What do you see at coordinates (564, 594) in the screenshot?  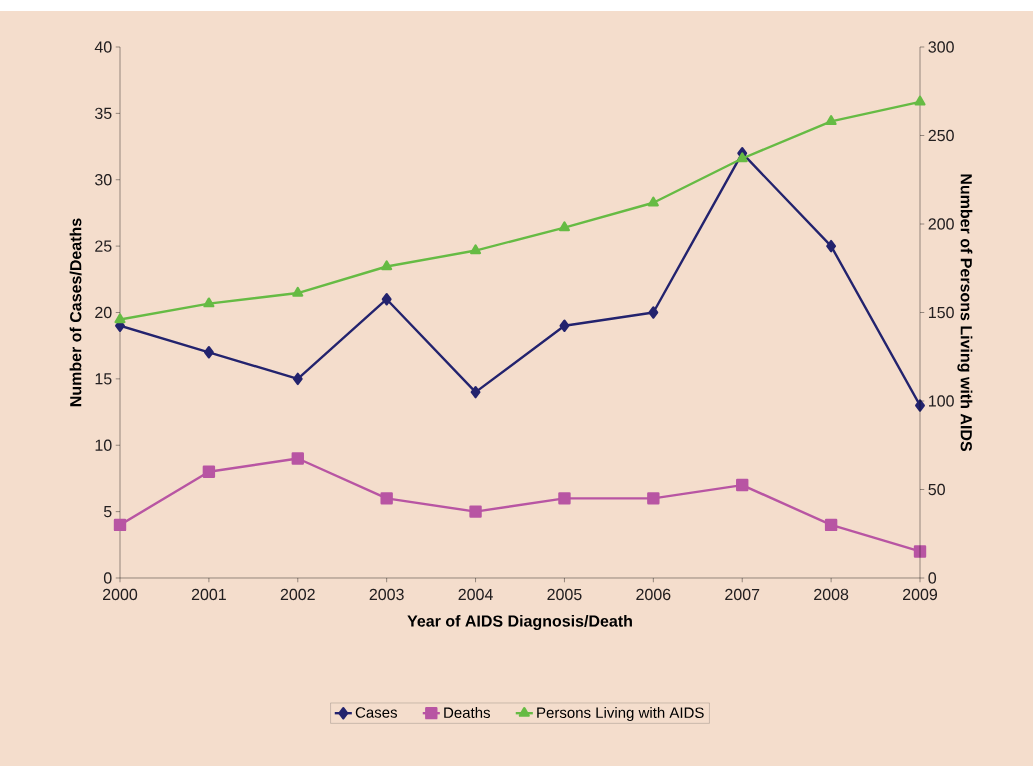 I see `x-tick-label: 2005` at bounding box center [564, 594].